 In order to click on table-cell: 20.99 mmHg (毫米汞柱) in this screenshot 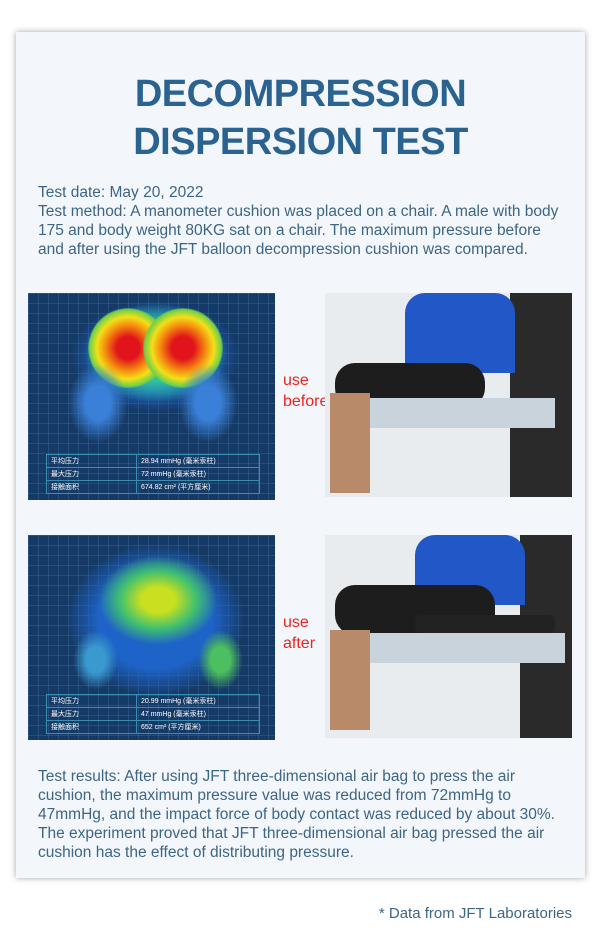, I will do `click(198, 701)`.